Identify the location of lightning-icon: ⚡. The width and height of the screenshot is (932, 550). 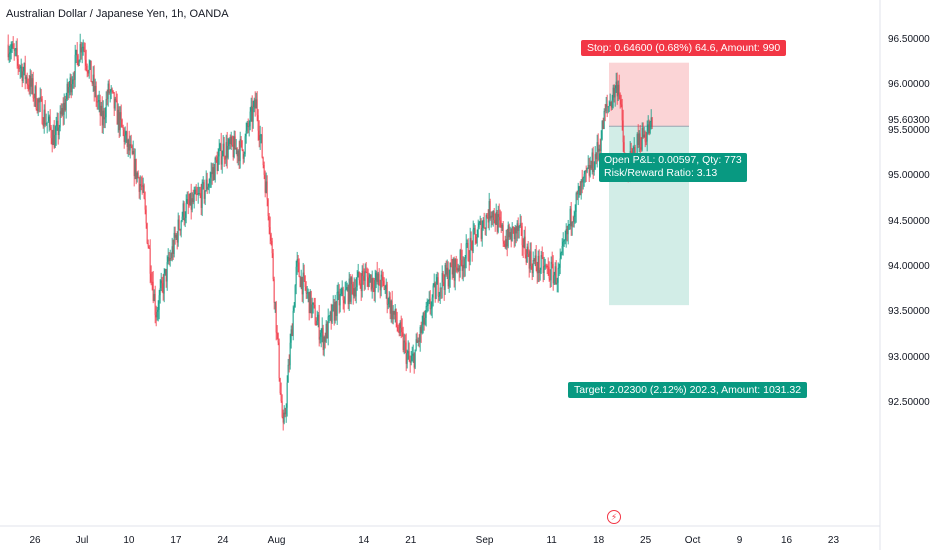
(614, 517).